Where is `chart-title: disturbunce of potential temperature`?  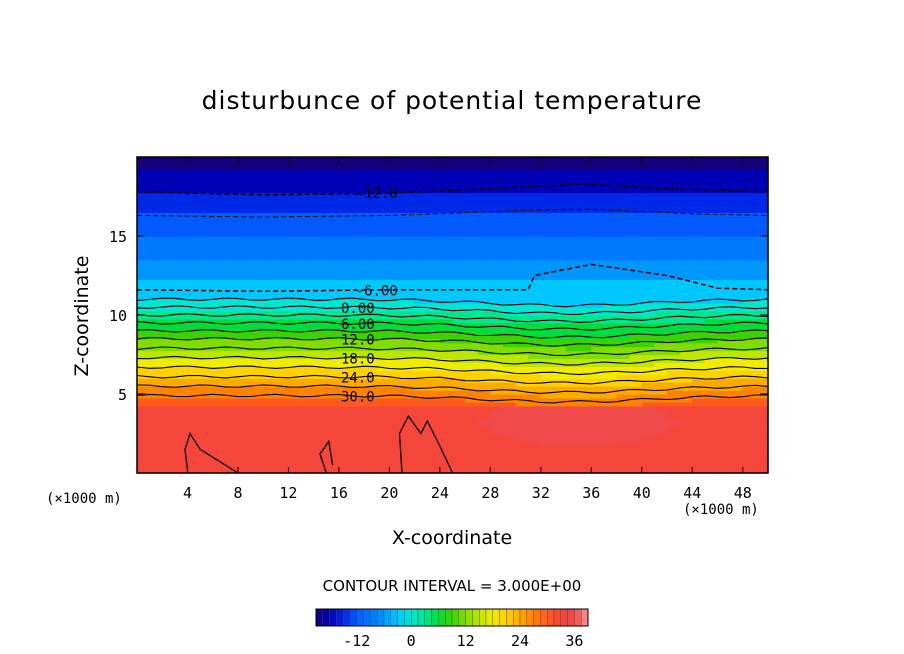
chart-title: disturbunce of potential temperature is located at coordinates (452, 100).